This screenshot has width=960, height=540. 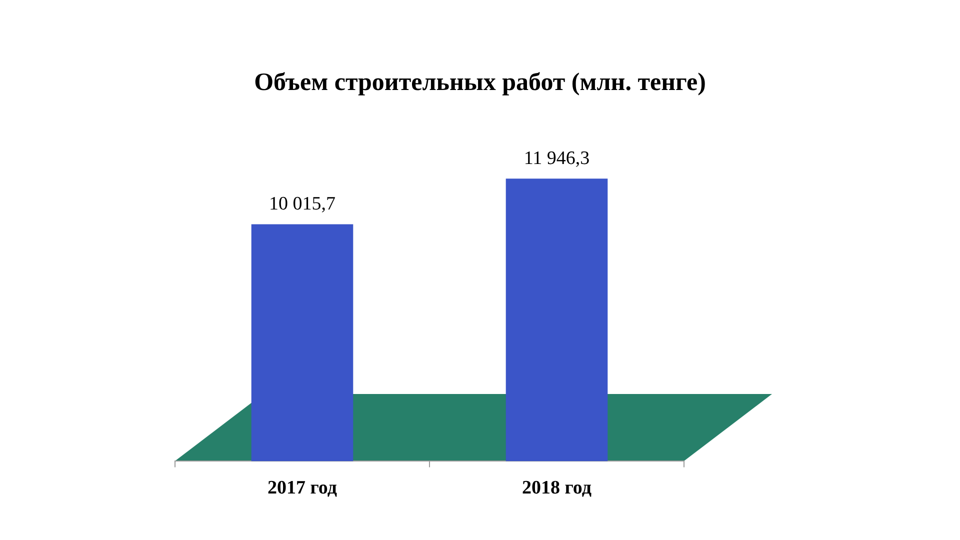 What do you see at coordinates (480, 83) in the screenshot?
I see `chart-title: Объем строительных работ (млн. тенге)` at bounding box center [480, 83].